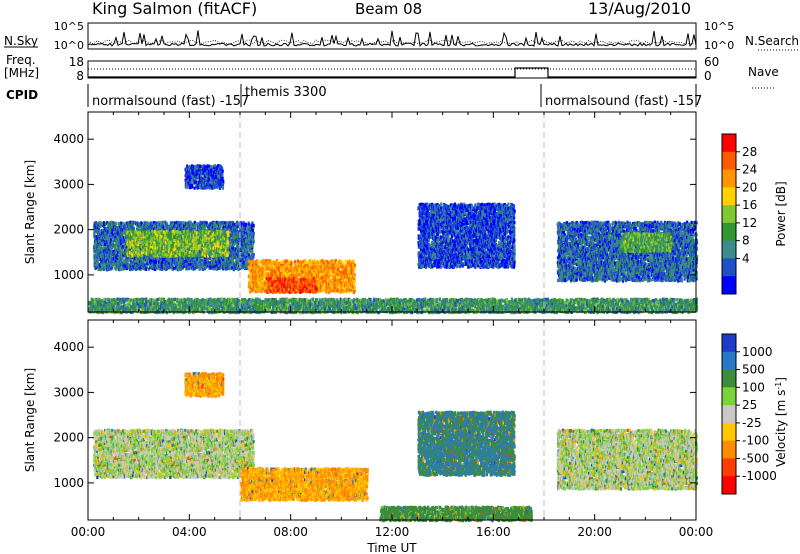 This screenshot has height=554, width=800. What do you see at coordinates (170, 101) in the screenshot?
I see `cpid-segment-1: normalsound (fast) -157` at bounding box center [170, 101].